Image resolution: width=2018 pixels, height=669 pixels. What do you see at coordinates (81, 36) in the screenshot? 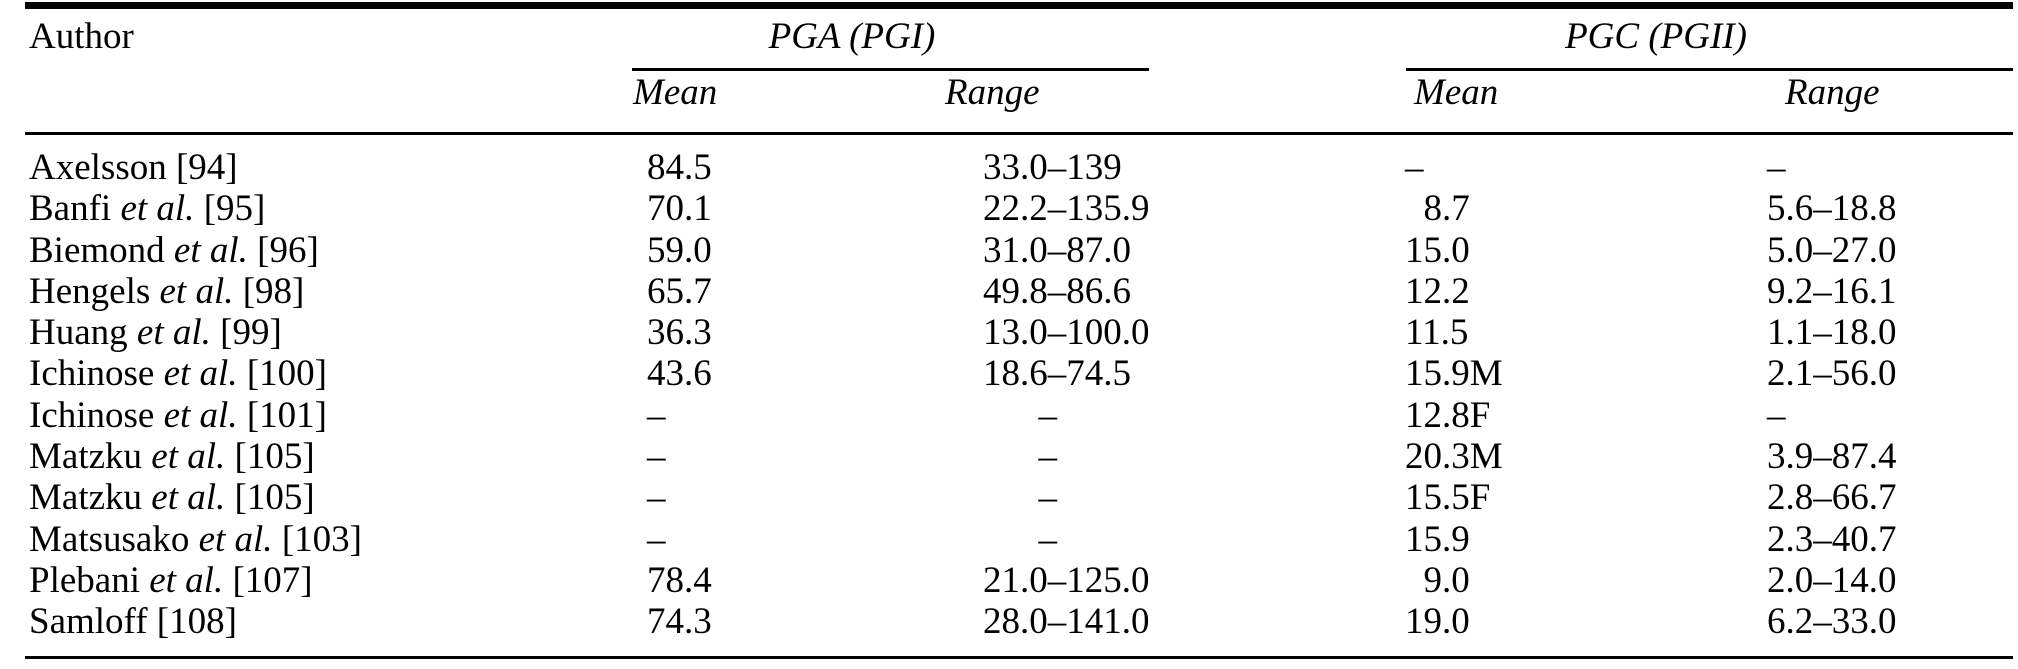
I see `column-header-author: Author` at bounding box center [81, 36].